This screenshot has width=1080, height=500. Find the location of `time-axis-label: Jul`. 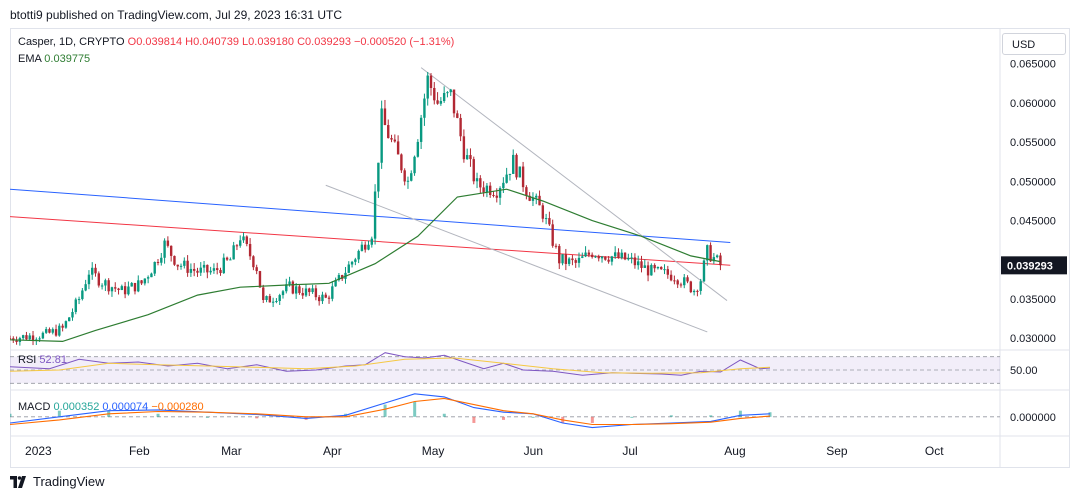

time-axis-label: Jul is located at coordinates (629, 451).